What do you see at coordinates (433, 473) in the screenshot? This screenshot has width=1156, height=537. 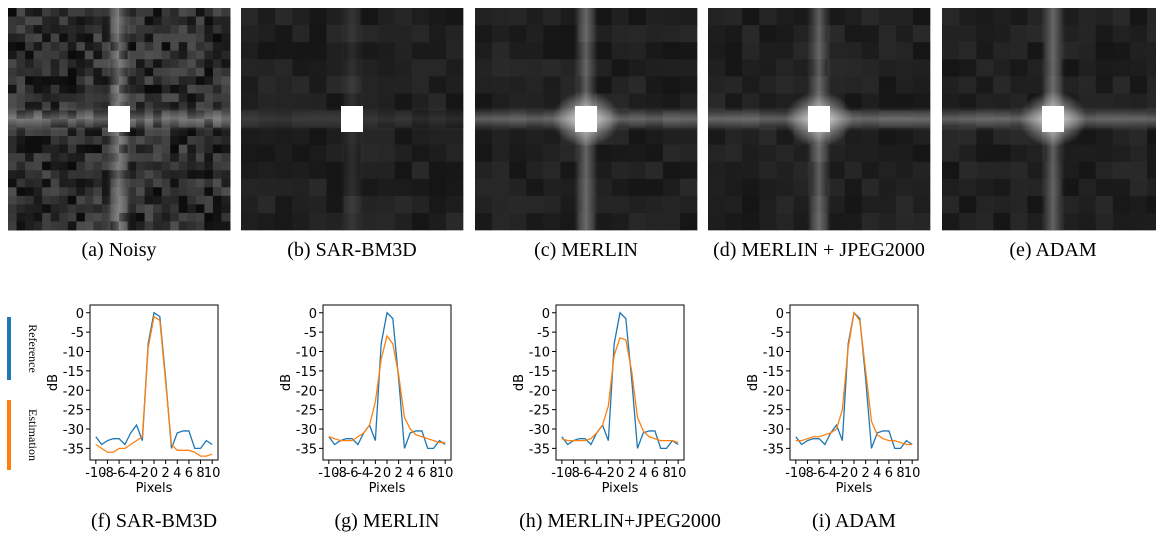 I see `x-tick-label: 8` at bounding box center [433, 473].